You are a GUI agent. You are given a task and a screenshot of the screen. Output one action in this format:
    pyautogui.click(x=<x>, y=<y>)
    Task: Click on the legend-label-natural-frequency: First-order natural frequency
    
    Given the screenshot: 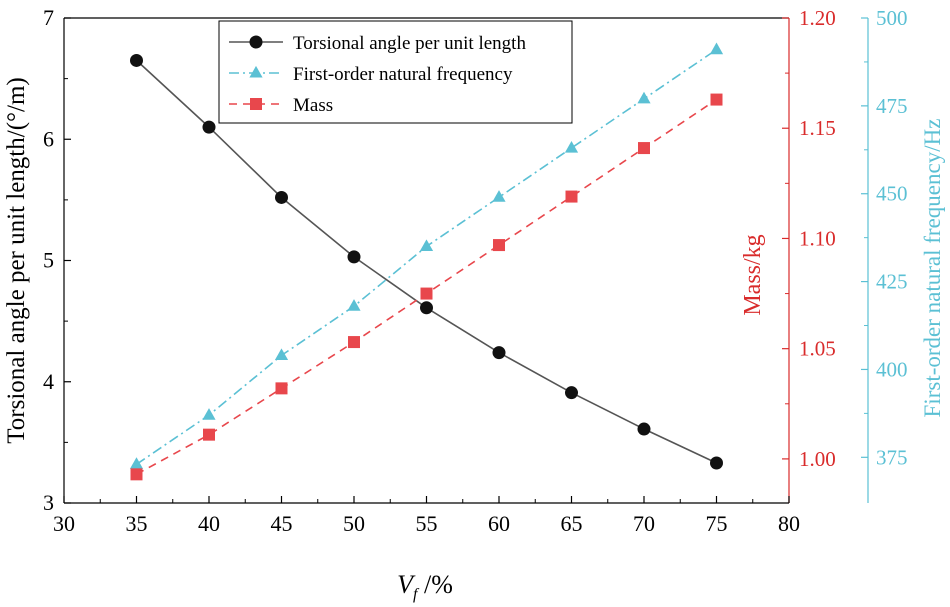 What is the action you would take?
    pyautogui.click(x=403, y=74)
    